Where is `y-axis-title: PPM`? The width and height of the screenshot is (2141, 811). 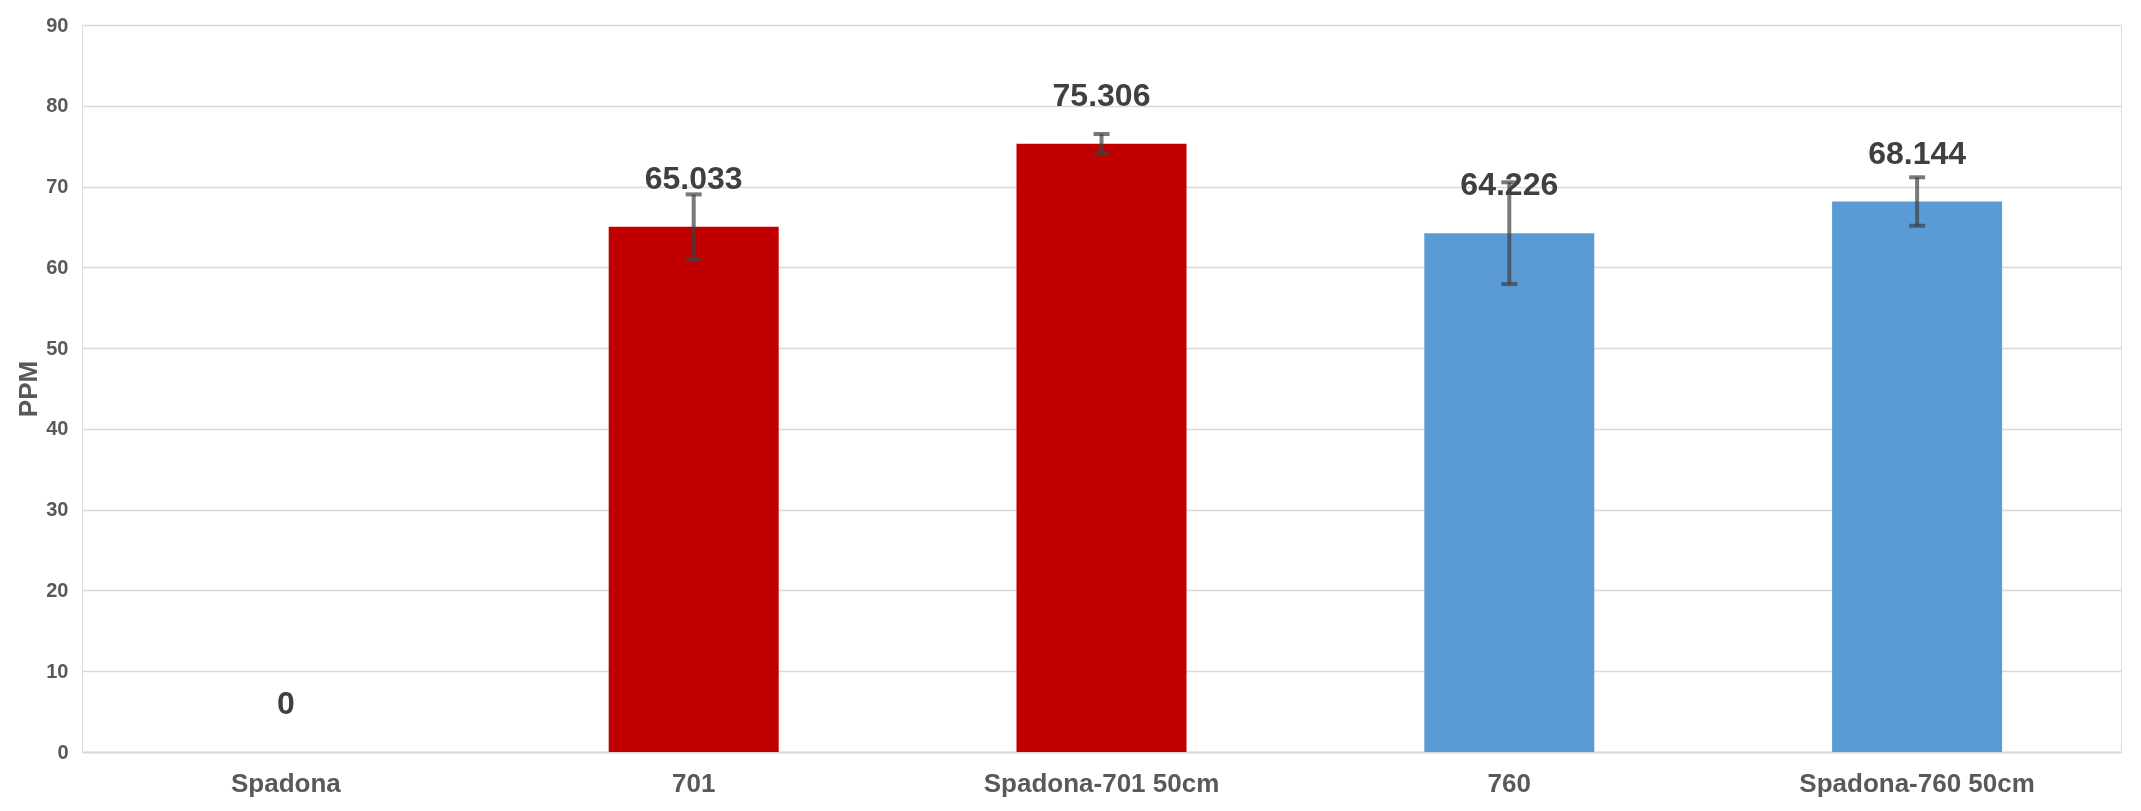
y-axis-title: PPM is located at coordinates (28, 389).